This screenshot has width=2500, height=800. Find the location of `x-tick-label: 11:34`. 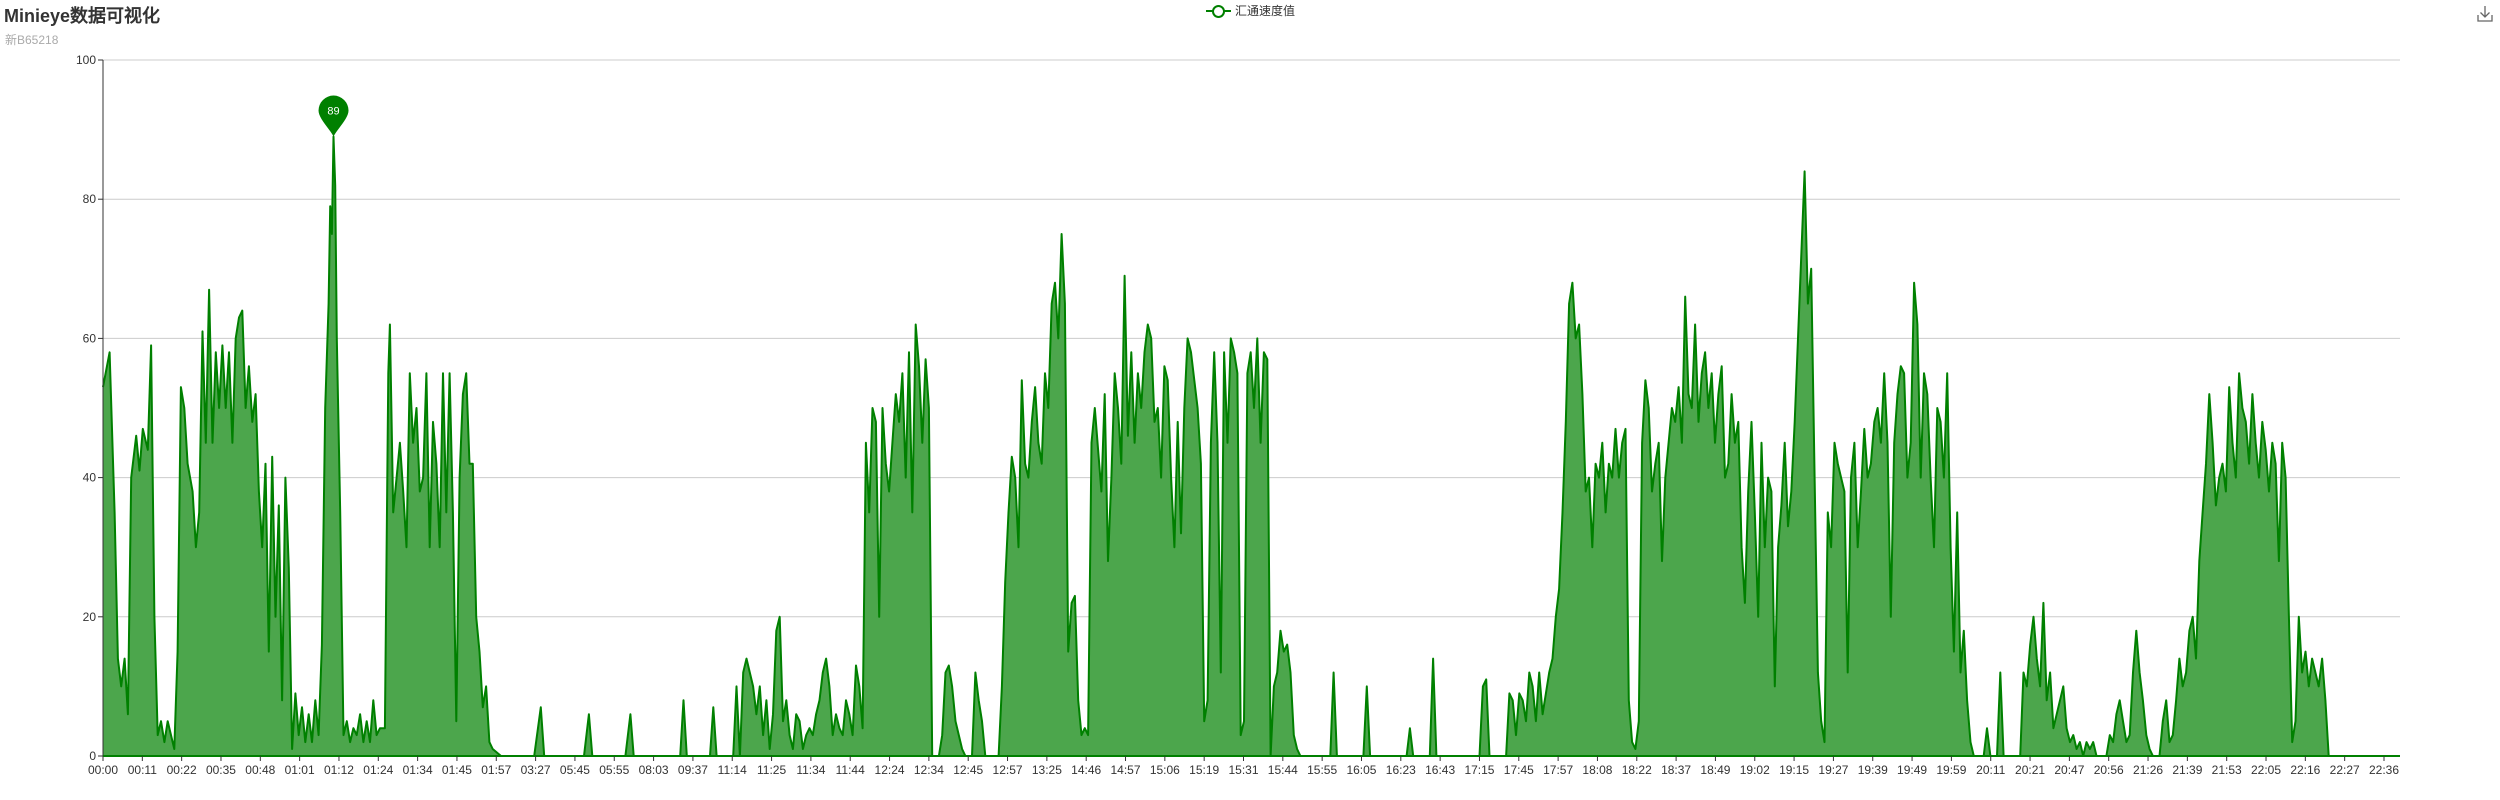

x-tick-label: 11:34 is located at coordinates (810, 770).